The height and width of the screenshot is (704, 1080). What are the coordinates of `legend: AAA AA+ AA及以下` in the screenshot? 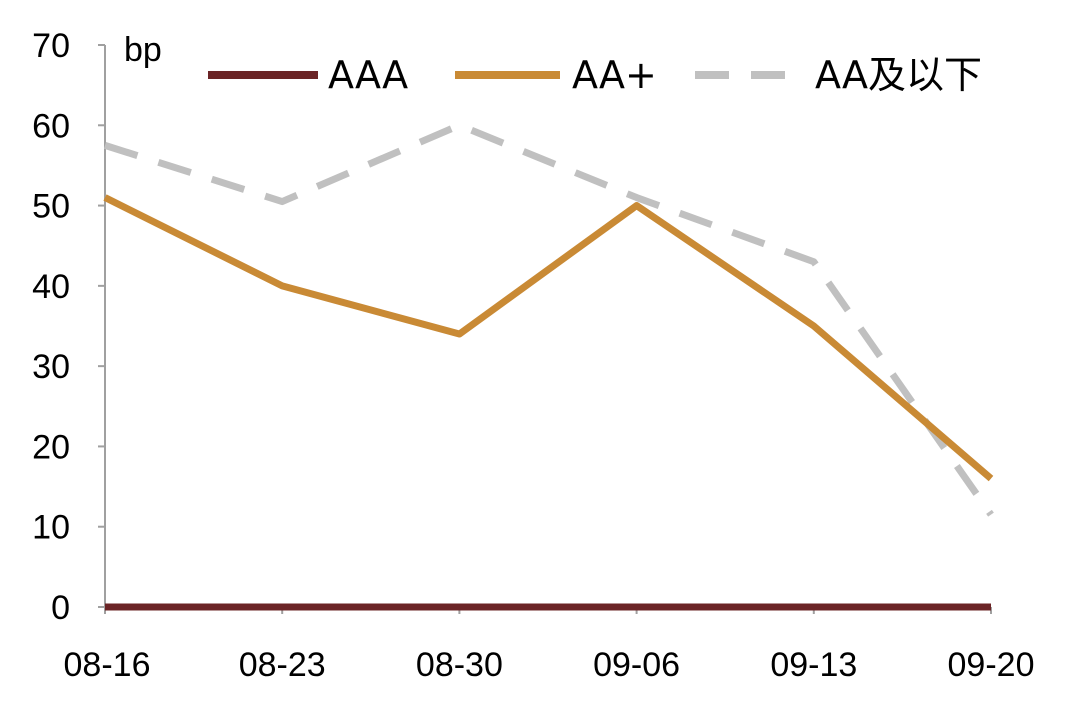 It's located at (595, 75).